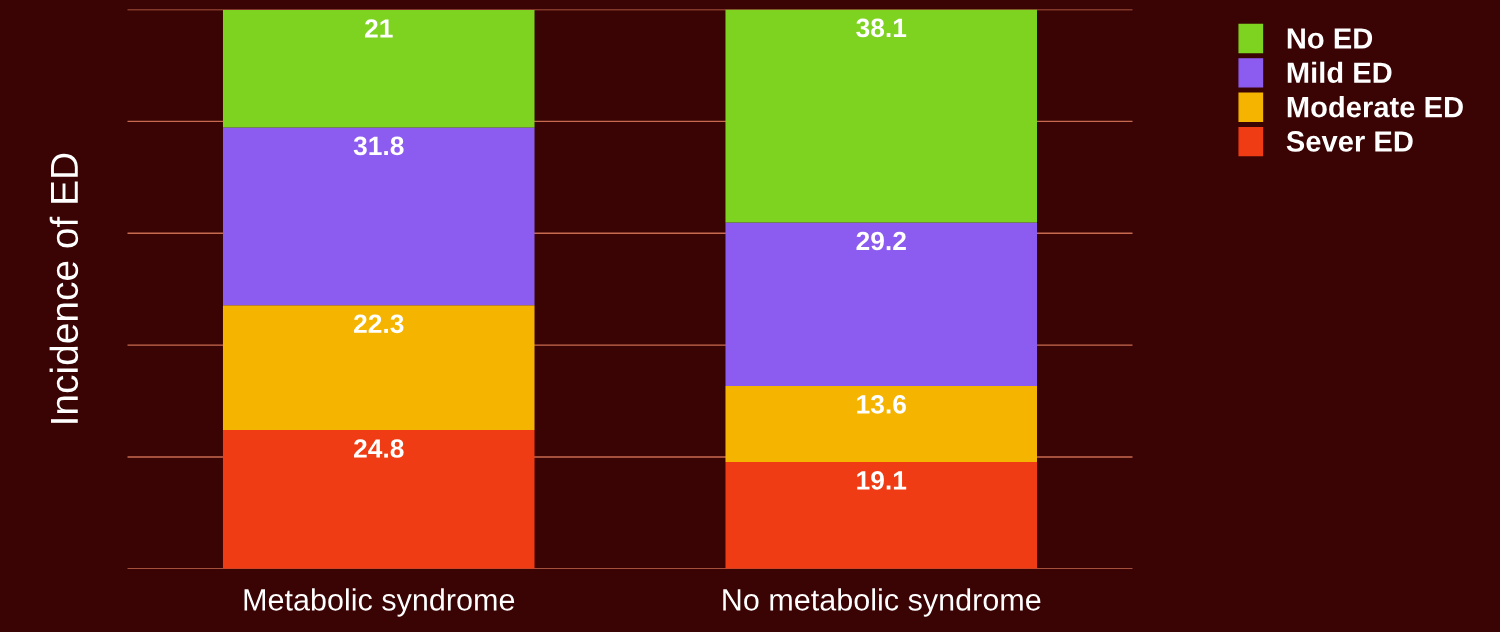 The width and height of the screenshot is (1500, 632). I want to click on legend-label: Moderate ED, so click(1375, 107).